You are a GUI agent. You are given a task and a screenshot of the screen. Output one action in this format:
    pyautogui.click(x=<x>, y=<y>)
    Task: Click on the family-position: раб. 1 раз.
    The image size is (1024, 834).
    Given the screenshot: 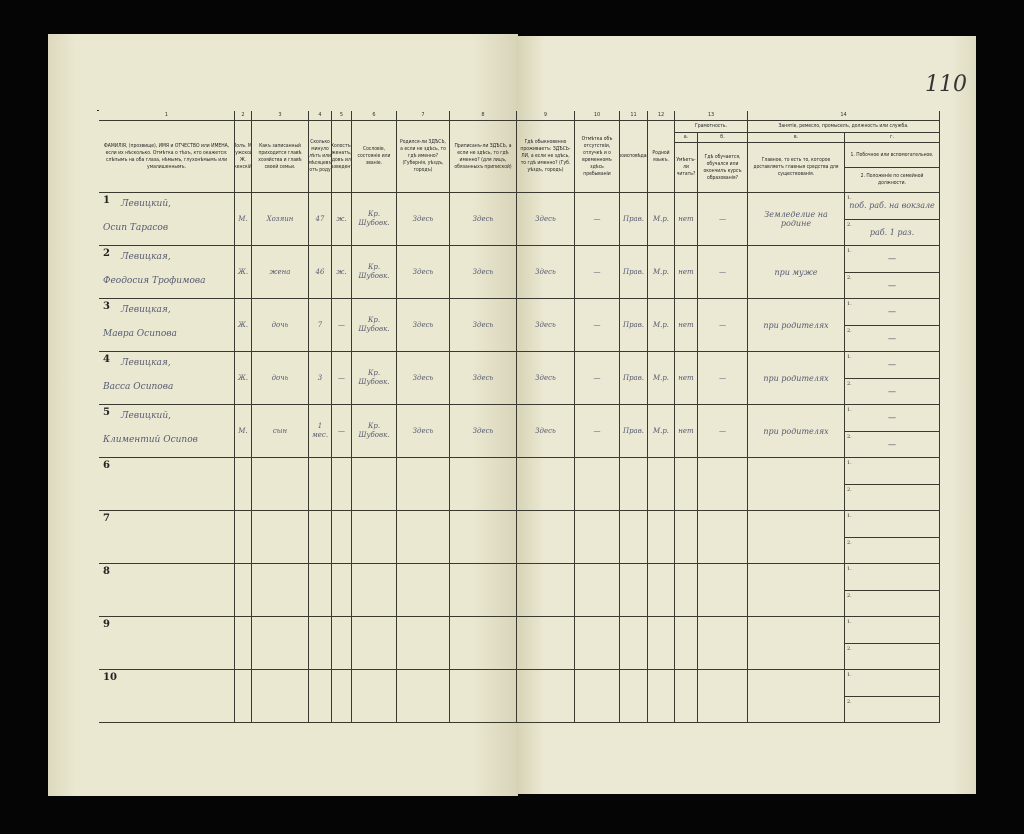 What is the action you would take?
    pyautogui.click(x=892, y=232)
    